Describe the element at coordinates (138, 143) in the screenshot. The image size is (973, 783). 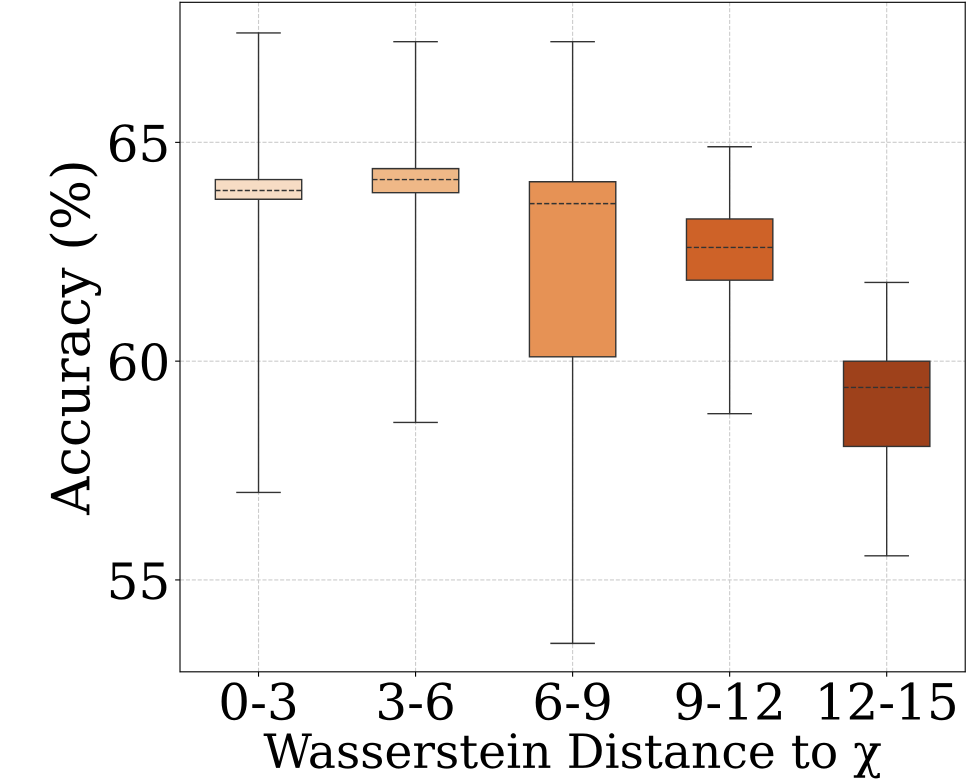
I see `y-tick-label: 65` at that location.